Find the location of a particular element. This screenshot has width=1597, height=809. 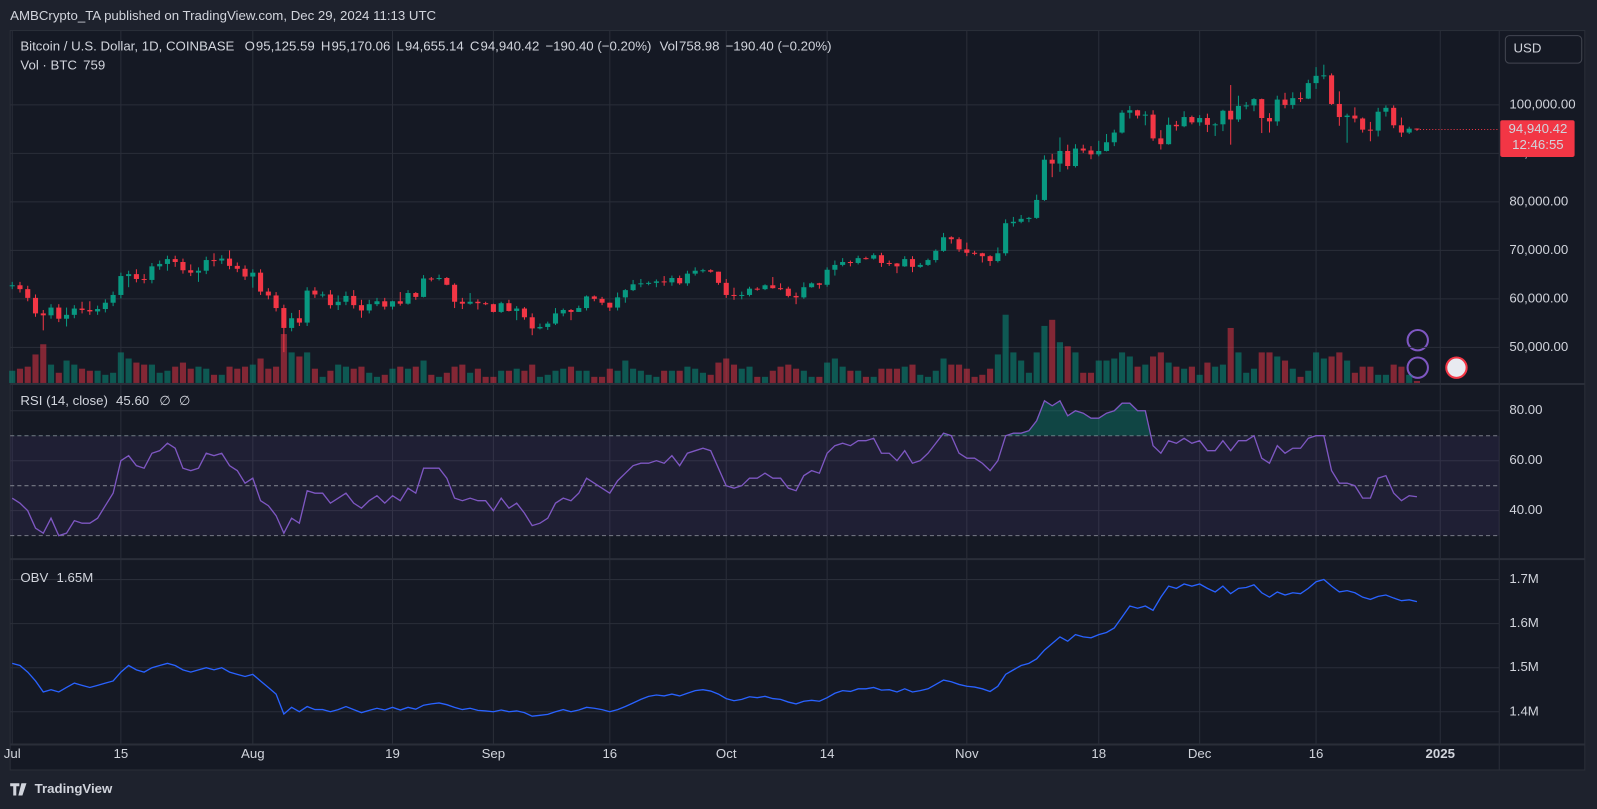

flag-icon is located at coordinates (1456, 367).